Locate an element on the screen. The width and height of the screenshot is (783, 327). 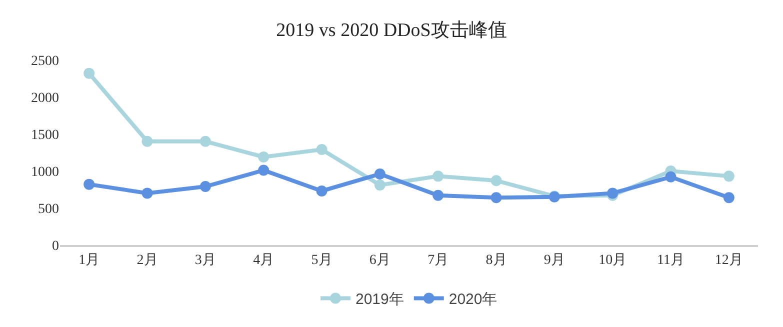
x-tick-label: 12月 is located at coordinates (728, 260).